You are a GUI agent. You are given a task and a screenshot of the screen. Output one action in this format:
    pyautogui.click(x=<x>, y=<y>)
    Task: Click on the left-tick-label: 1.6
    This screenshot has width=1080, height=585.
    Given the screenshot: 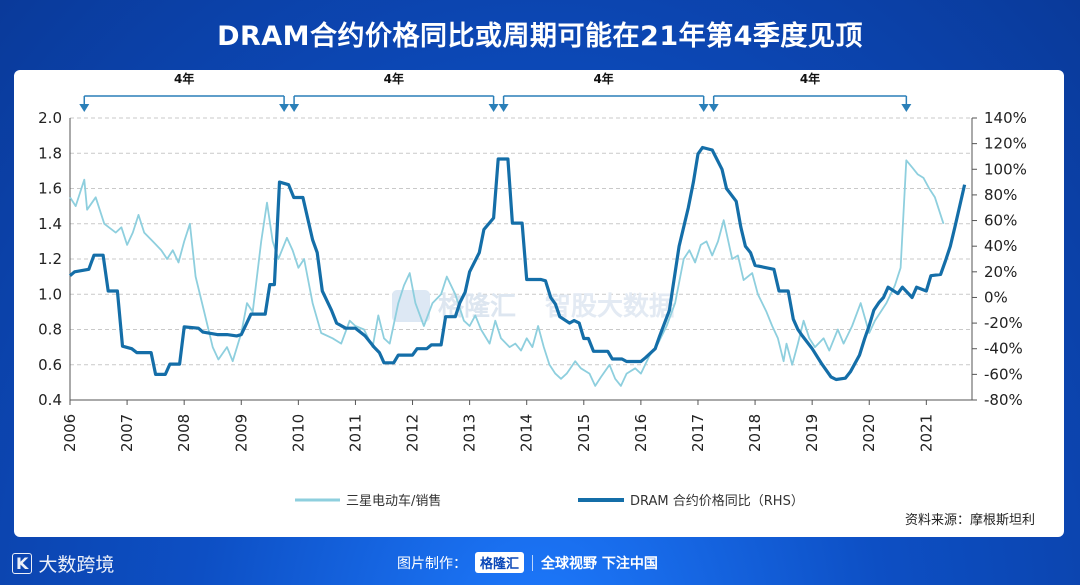 What is the action you would take?
    pyautogui.click(x=50, y=189)
    